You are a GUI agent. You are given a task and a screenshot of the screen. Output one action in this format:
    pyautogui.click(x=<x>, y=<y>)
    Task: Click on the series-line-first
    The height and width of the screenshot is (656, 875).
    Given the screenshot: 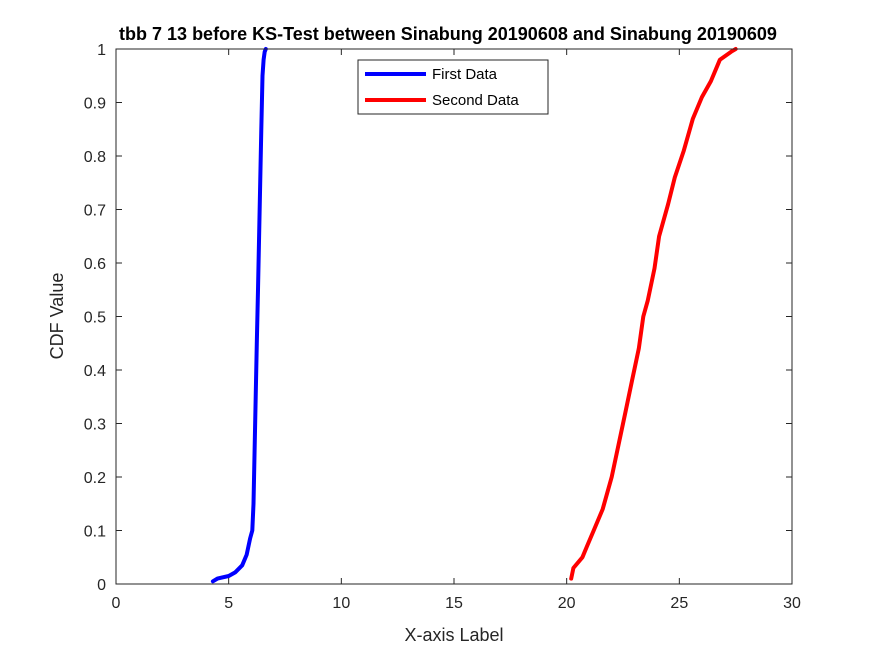 What is the action you would take?
    pyautogui.click(x=239, y=315)
    